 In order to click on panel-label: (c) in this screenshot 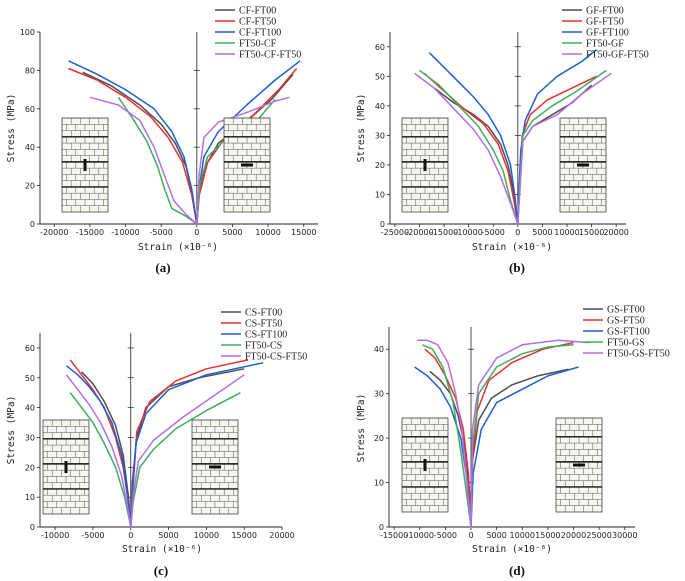, I will do `click(161, 570)`.